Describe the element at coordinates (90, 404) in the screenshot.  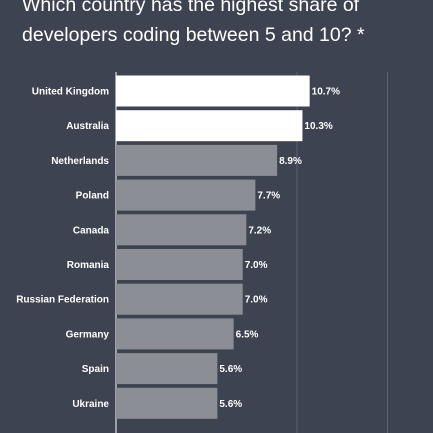
I see `category-label: Ukraine` at that location.